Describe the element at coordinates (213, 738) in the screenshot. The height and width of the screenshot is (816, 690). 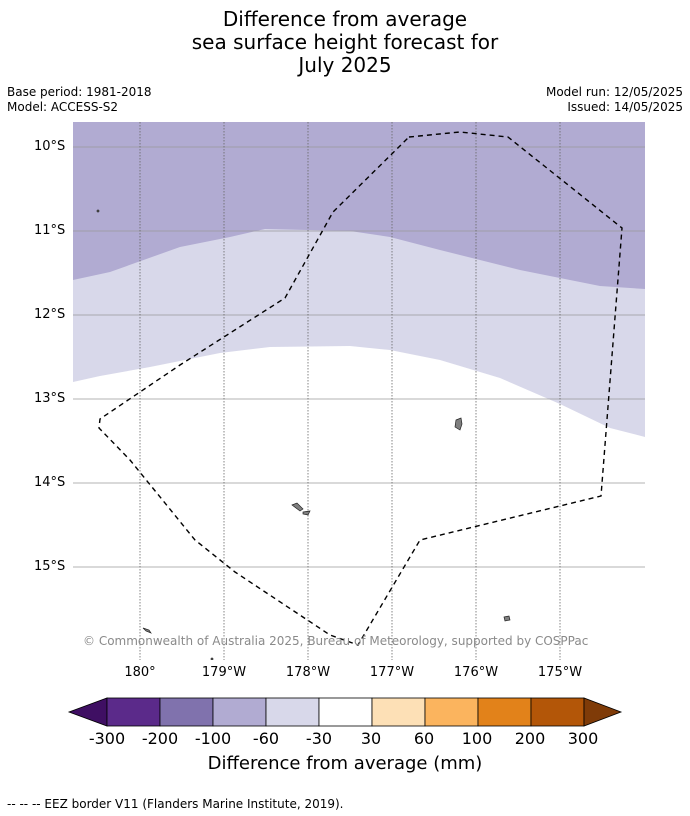
I see `colorbar-tick-label: -100` at that location.